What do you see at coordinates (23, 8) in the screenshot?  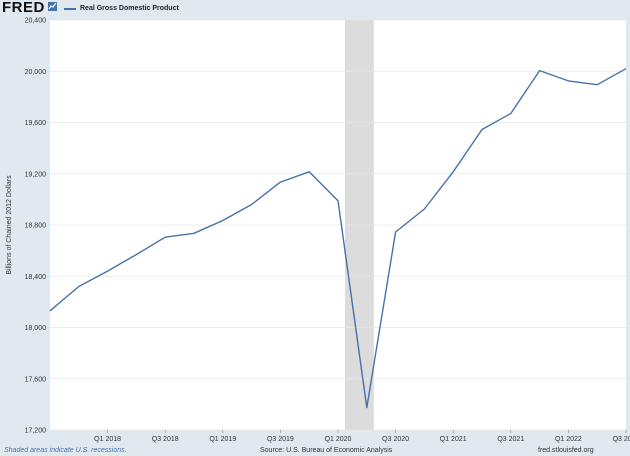 I see `fred-logo: FRED` at bounding box center [23, 8].